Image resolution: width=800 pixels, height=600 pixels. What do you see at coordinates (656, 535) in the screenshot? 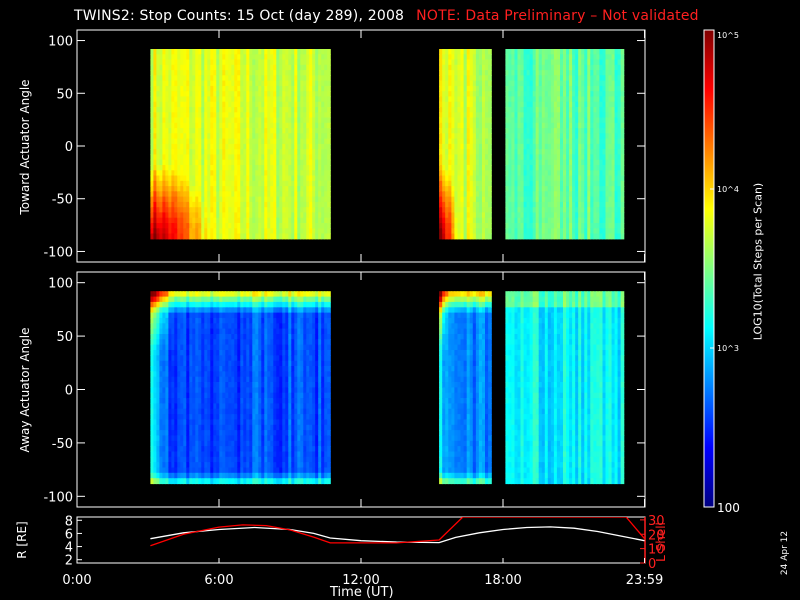
I see `orbit-right-tick-label: 20` at bounding box center [656, 535].